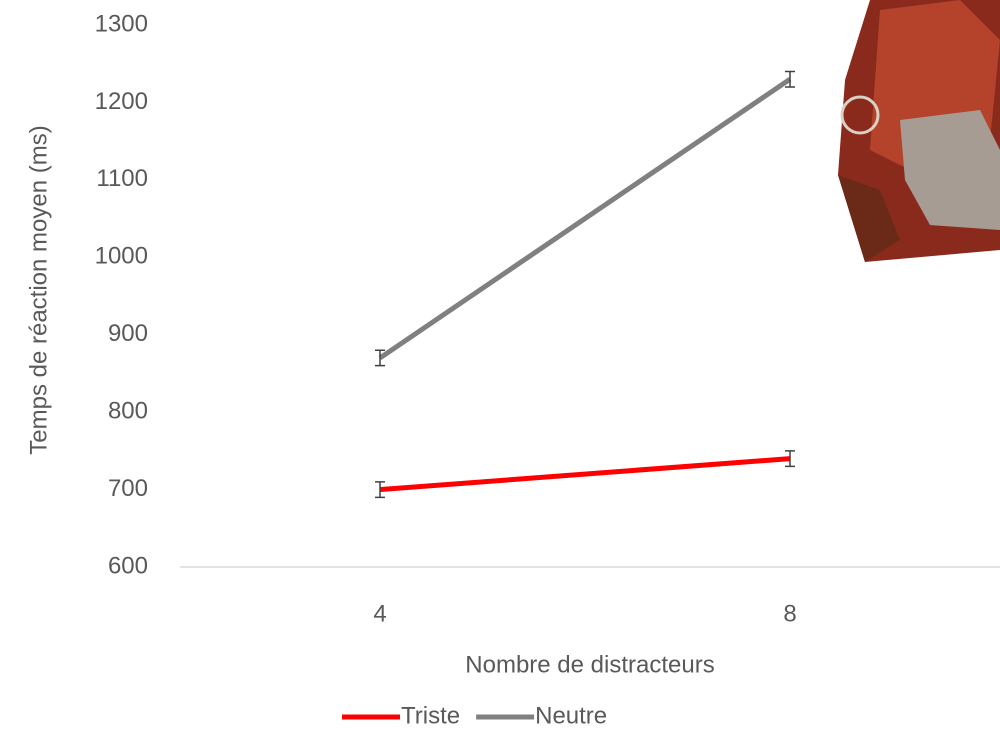 This screenshot has height=730, width=1000. I want to click on y-axis-title: Temps de réaction moyen (ms), so click(38, 289).